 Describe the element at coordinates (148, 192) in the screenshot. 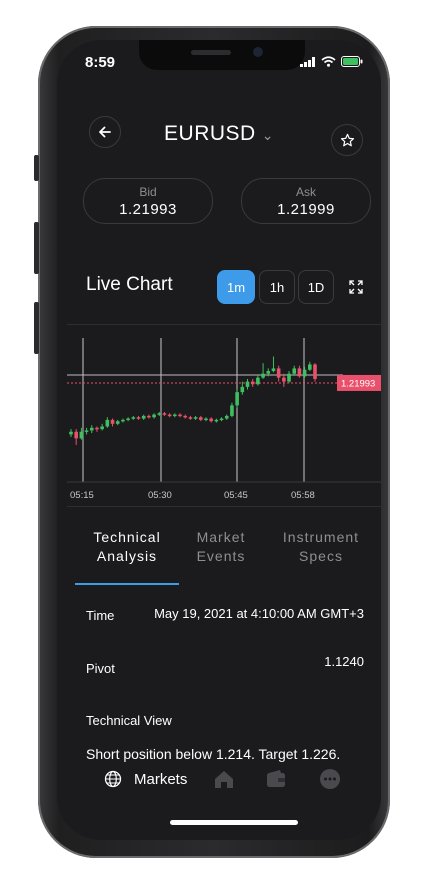

I see `bid-label: Bid` at that location.